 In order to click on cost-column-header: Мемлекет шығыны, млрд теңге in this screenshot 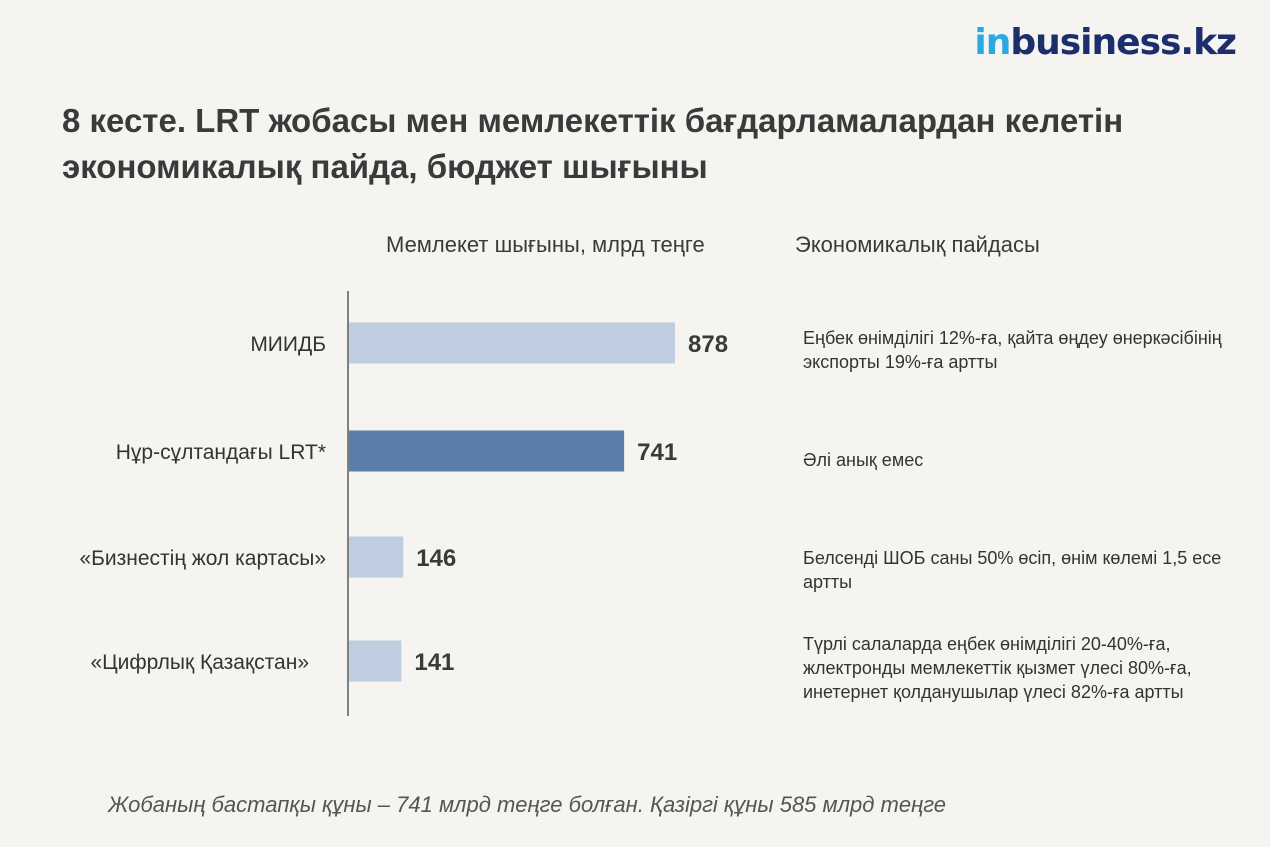, I will do `click(545, 244)`.